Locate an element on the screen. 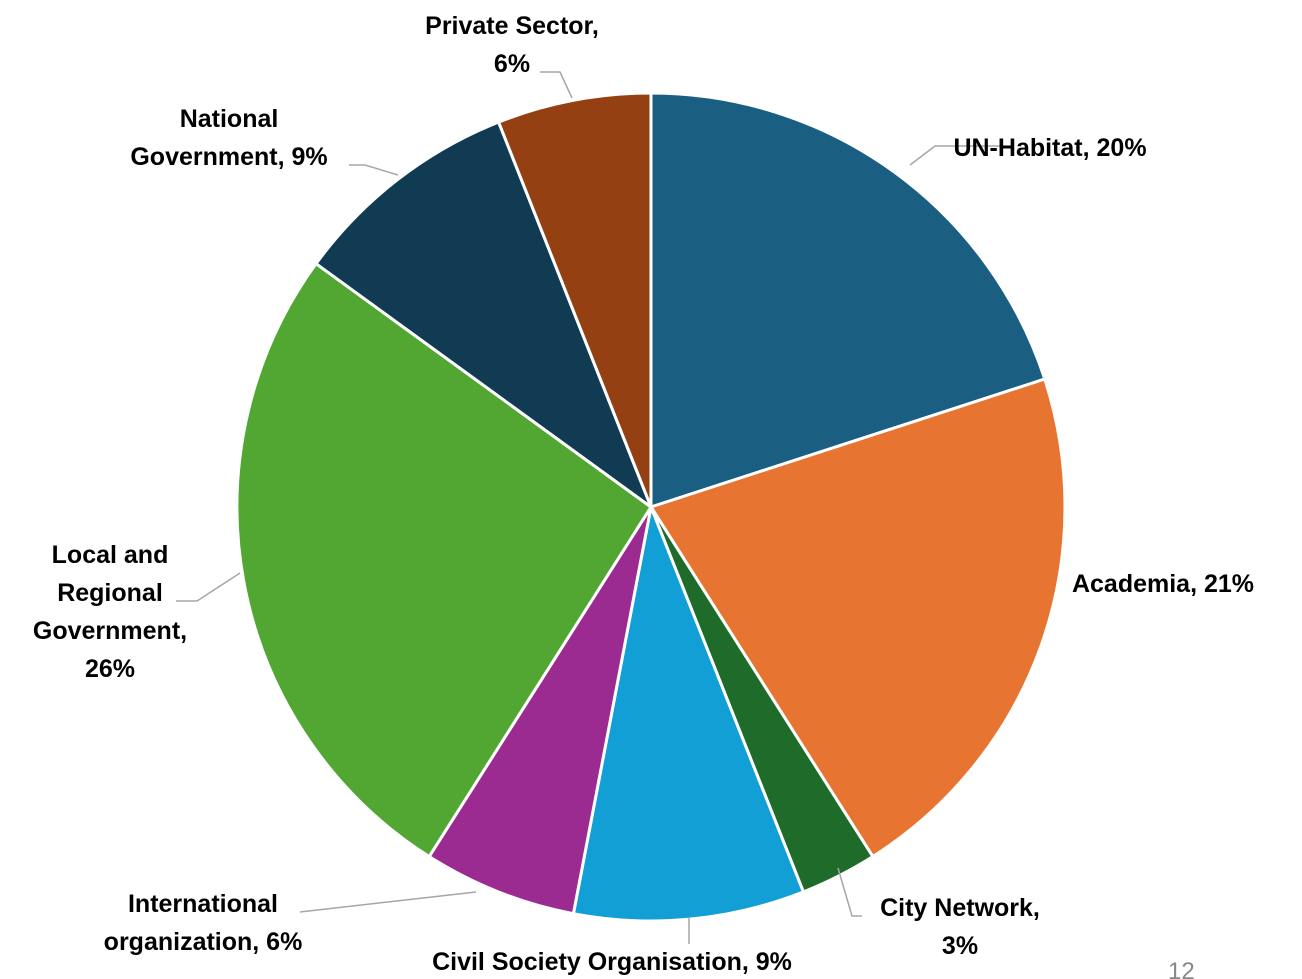  slice-label-civil-society: Civil Society Organisation, 9% is located at coordinates (612, 962).